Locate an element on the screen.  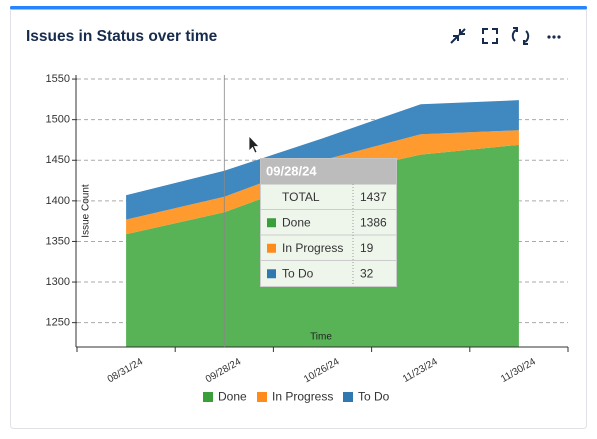
tooltip-label: In Progress is located at coordinates (312, 248).